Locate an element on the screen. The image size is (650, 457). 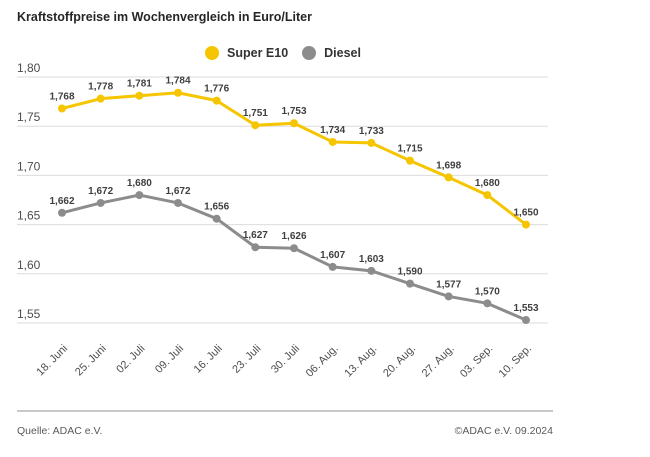
x-tick-label: 30. Juli is located at coordinates (285, 359).